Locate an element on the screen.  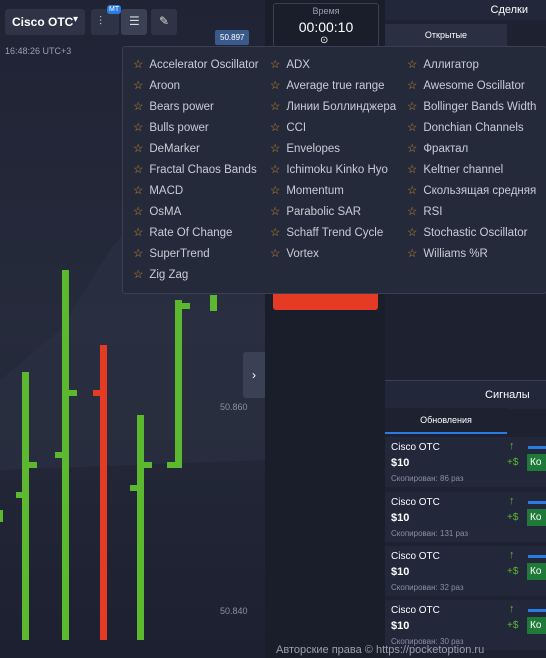
server-time: 16:48:26 UTC+3 is located at coordinates (38, 51).